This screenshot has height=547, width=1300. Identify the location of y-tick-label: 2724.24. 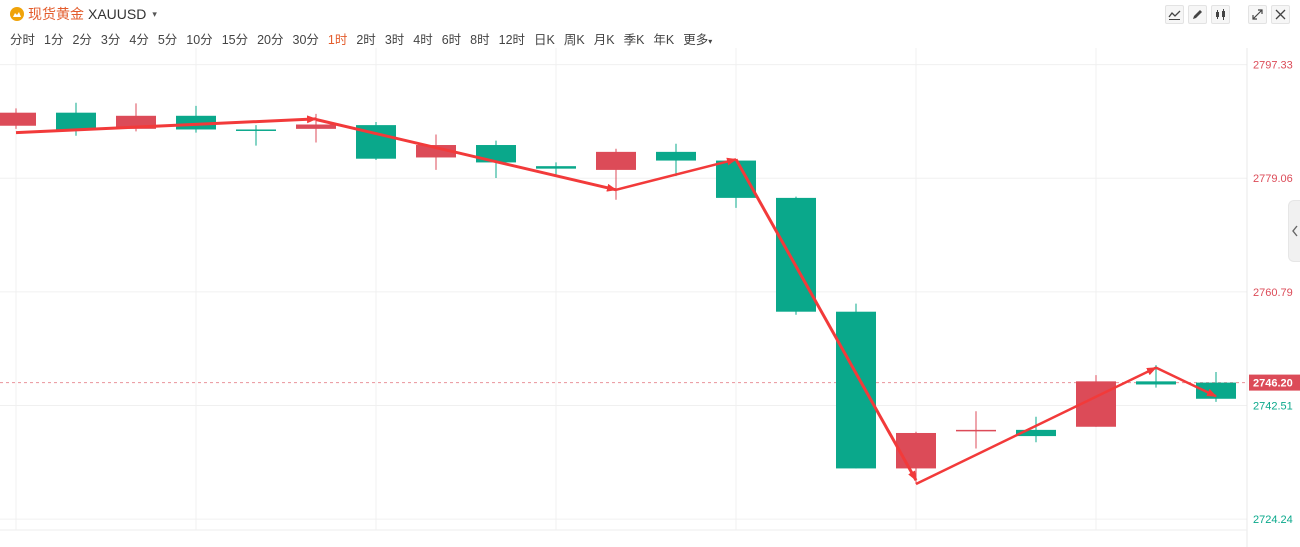
(1273, 520).